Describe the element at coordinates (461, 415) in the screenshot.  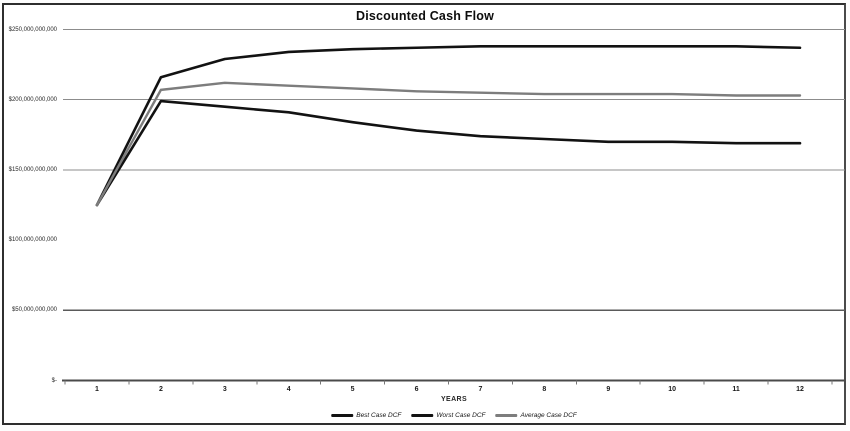
I see `legend-label: Worst Case DCF` at that location.